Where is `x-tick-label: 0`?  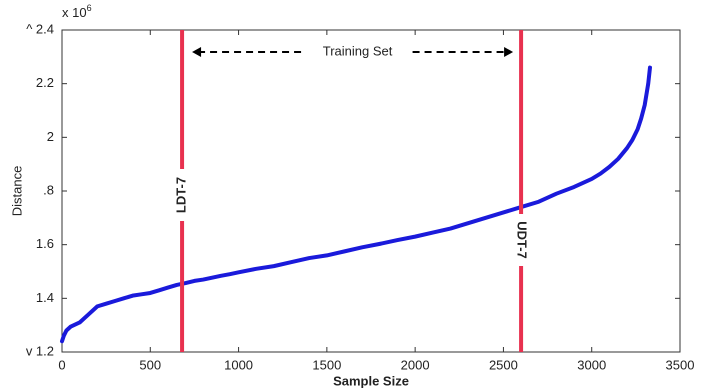
x-tick-label: 0 is located at coordinates (61, 364).